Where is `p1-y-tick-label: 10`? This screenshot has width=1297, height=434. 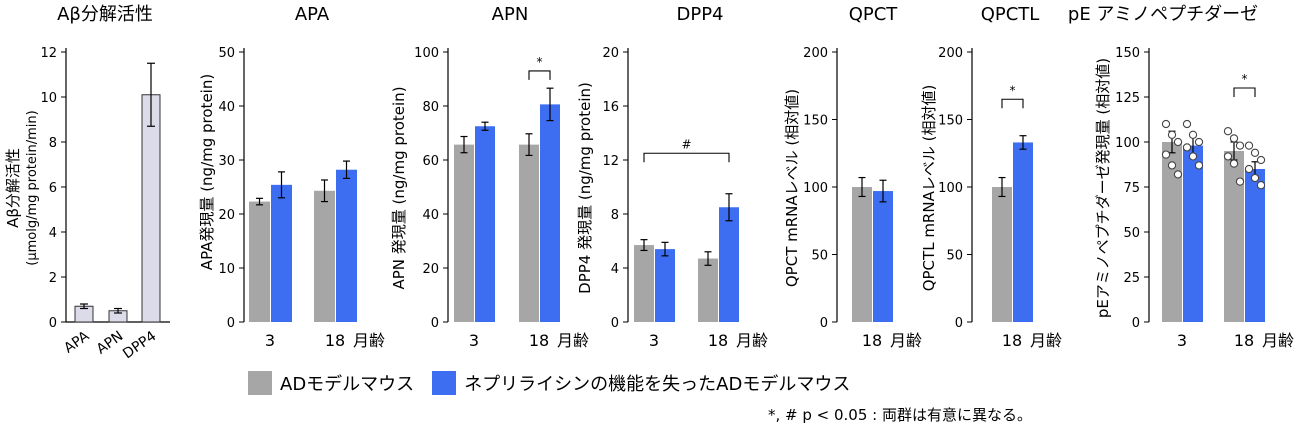 p1-y-tick-label: 10 is located at coordinates (48, 98).